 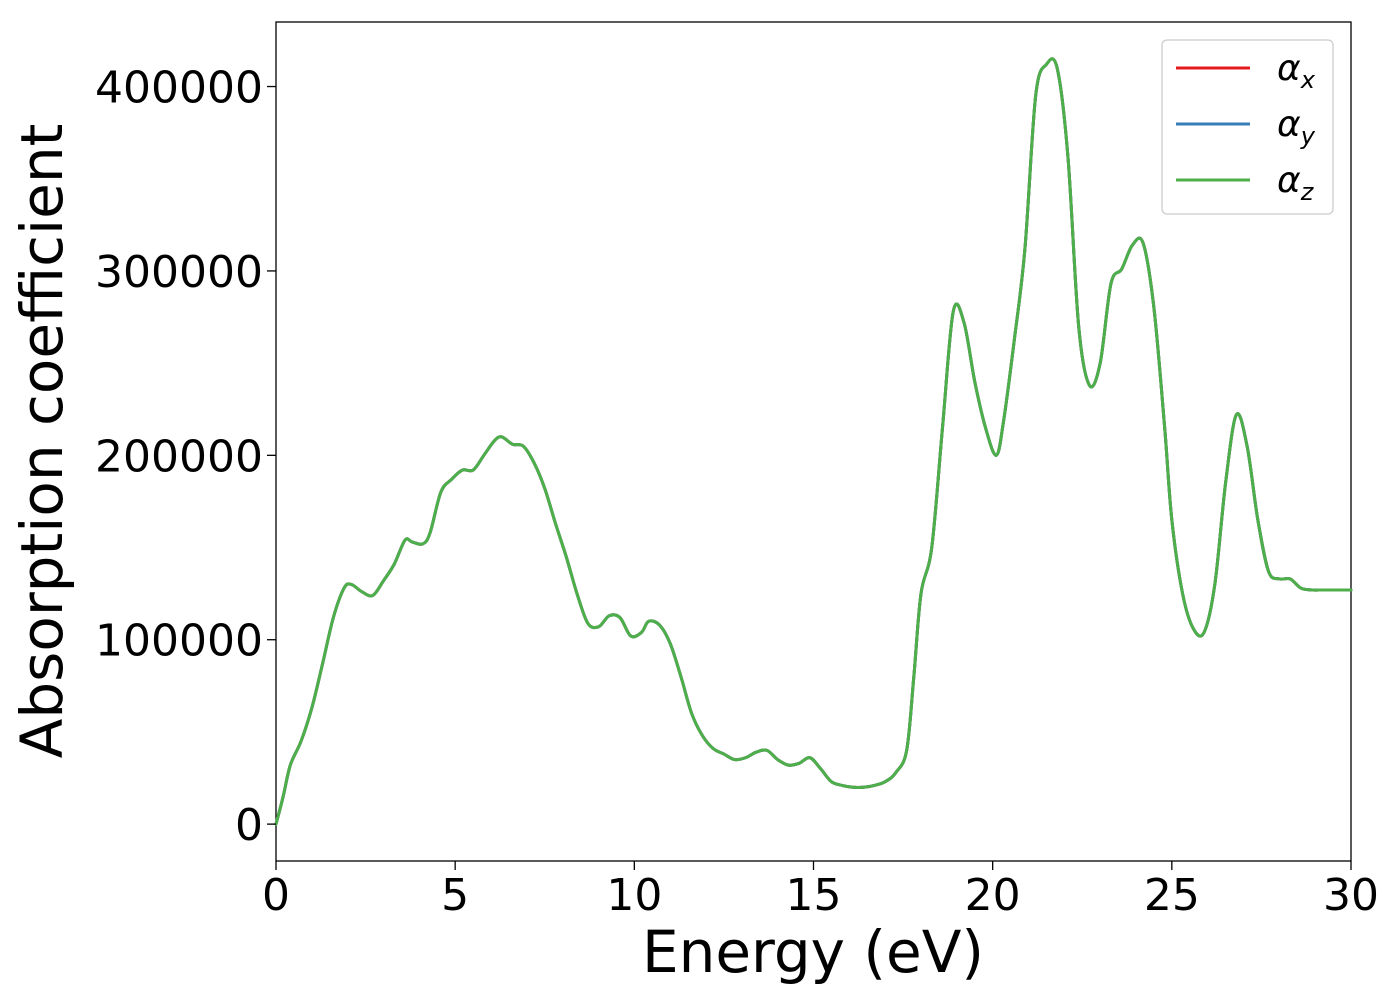 I want to click on x-tick-label: 15, so click(x=814, y=895).